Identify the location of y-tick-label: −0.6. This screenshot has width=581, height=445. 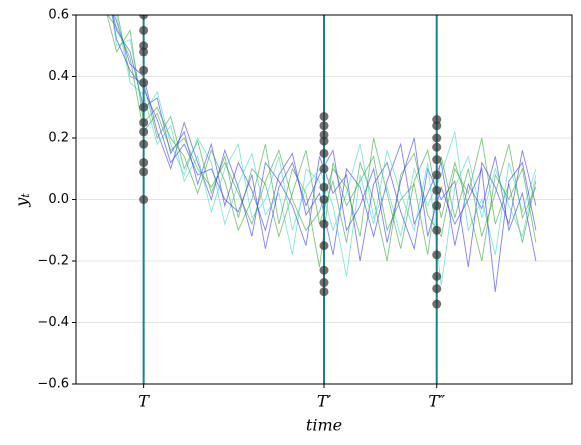
(53, 384).